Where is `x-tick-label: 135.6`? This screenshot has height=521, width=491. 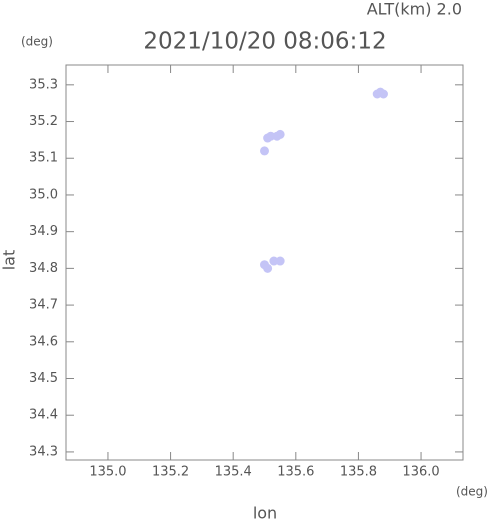
x-tick-label: 135.6 is located at coordinates (295, 472).